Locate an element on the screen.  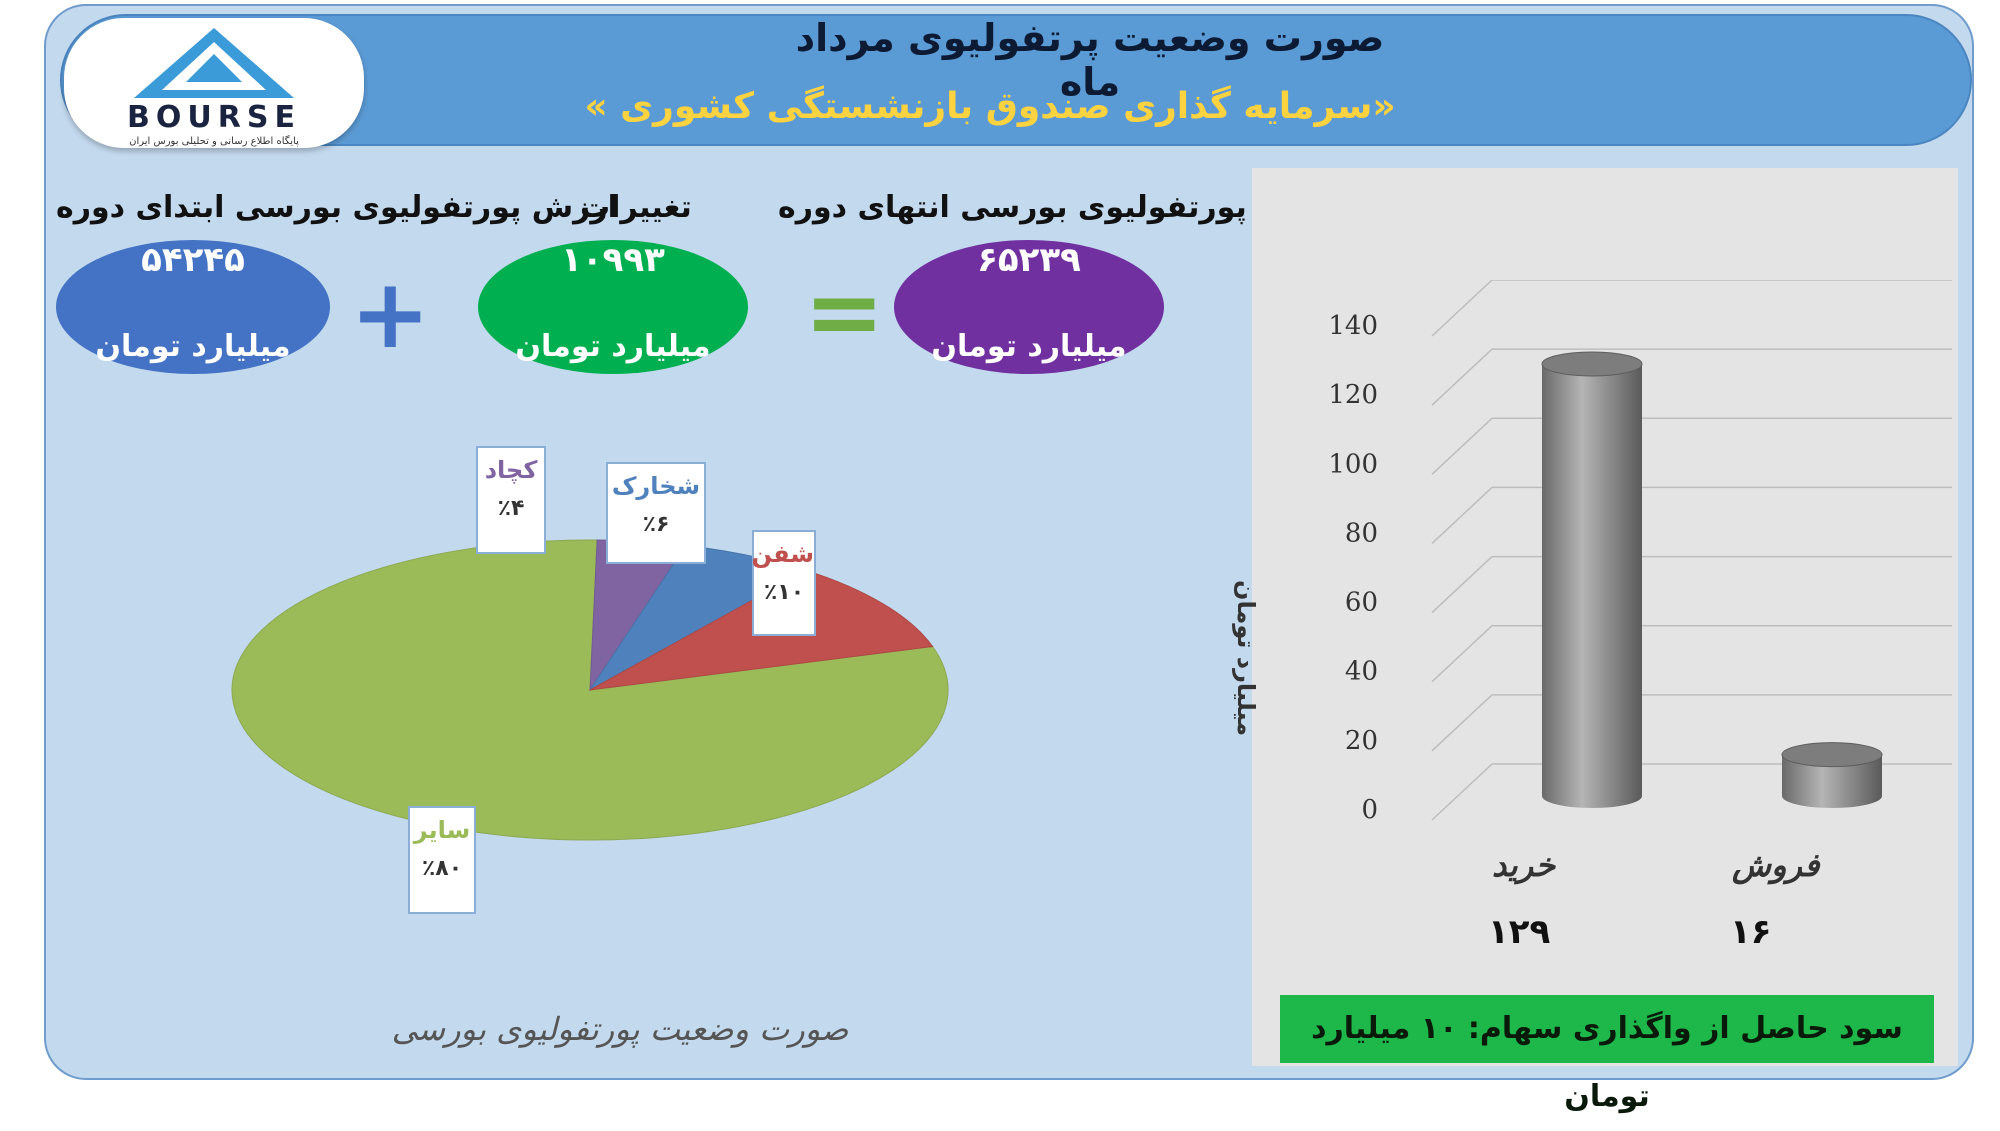
callout-kechad-name: کچاد is located at coordinates (511, 470).